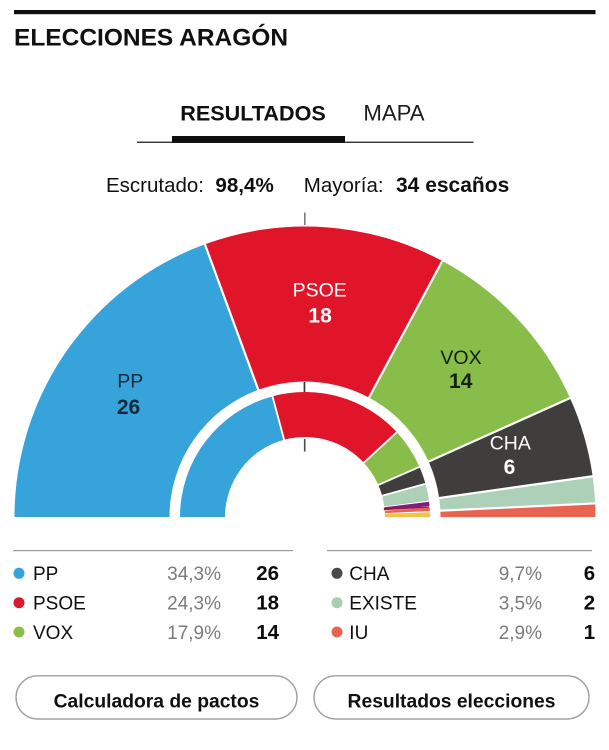 The image size is (609, 750). I want to click on svg-text: 34,3%, so click(194, 574).